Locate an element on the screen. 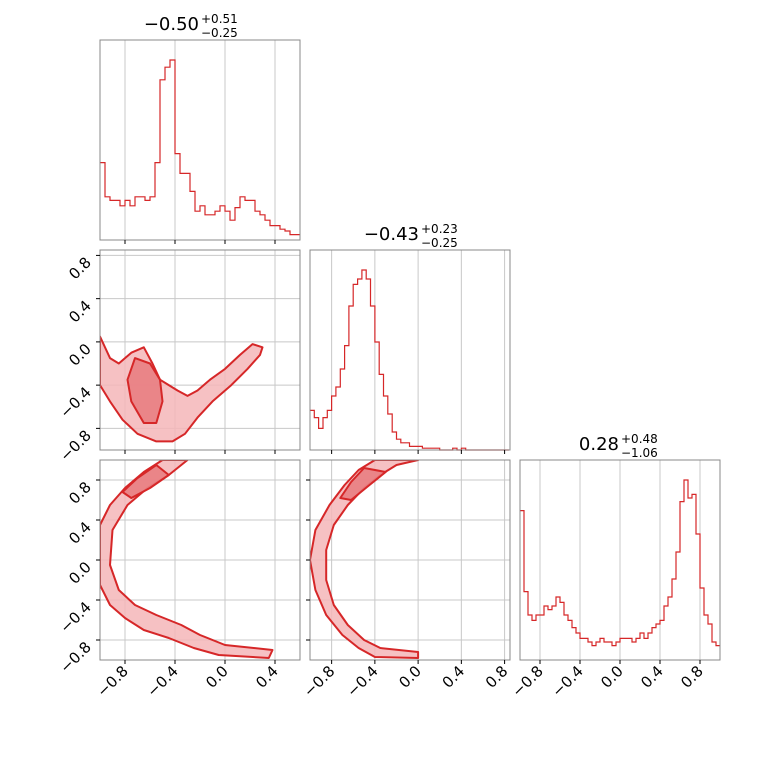 Image resolution: width=760 pixels, height=760 pixels. joint-0-1-ytick-label-2: 0.0 is located at coordinates (80, 355).